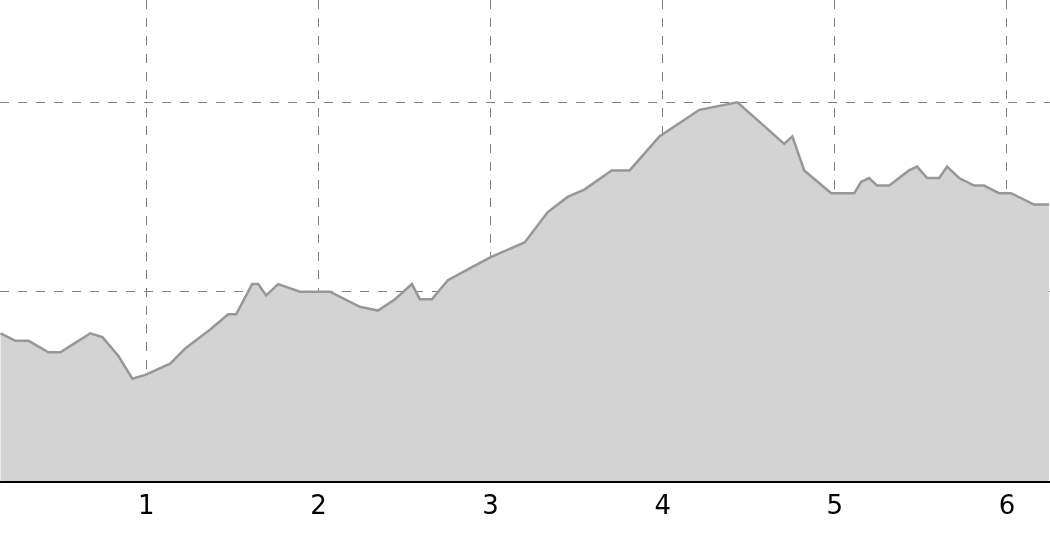 The height and width of the screenshot is (560, 1050). I want to click on x-tick-label: 4, so click(662, 505).